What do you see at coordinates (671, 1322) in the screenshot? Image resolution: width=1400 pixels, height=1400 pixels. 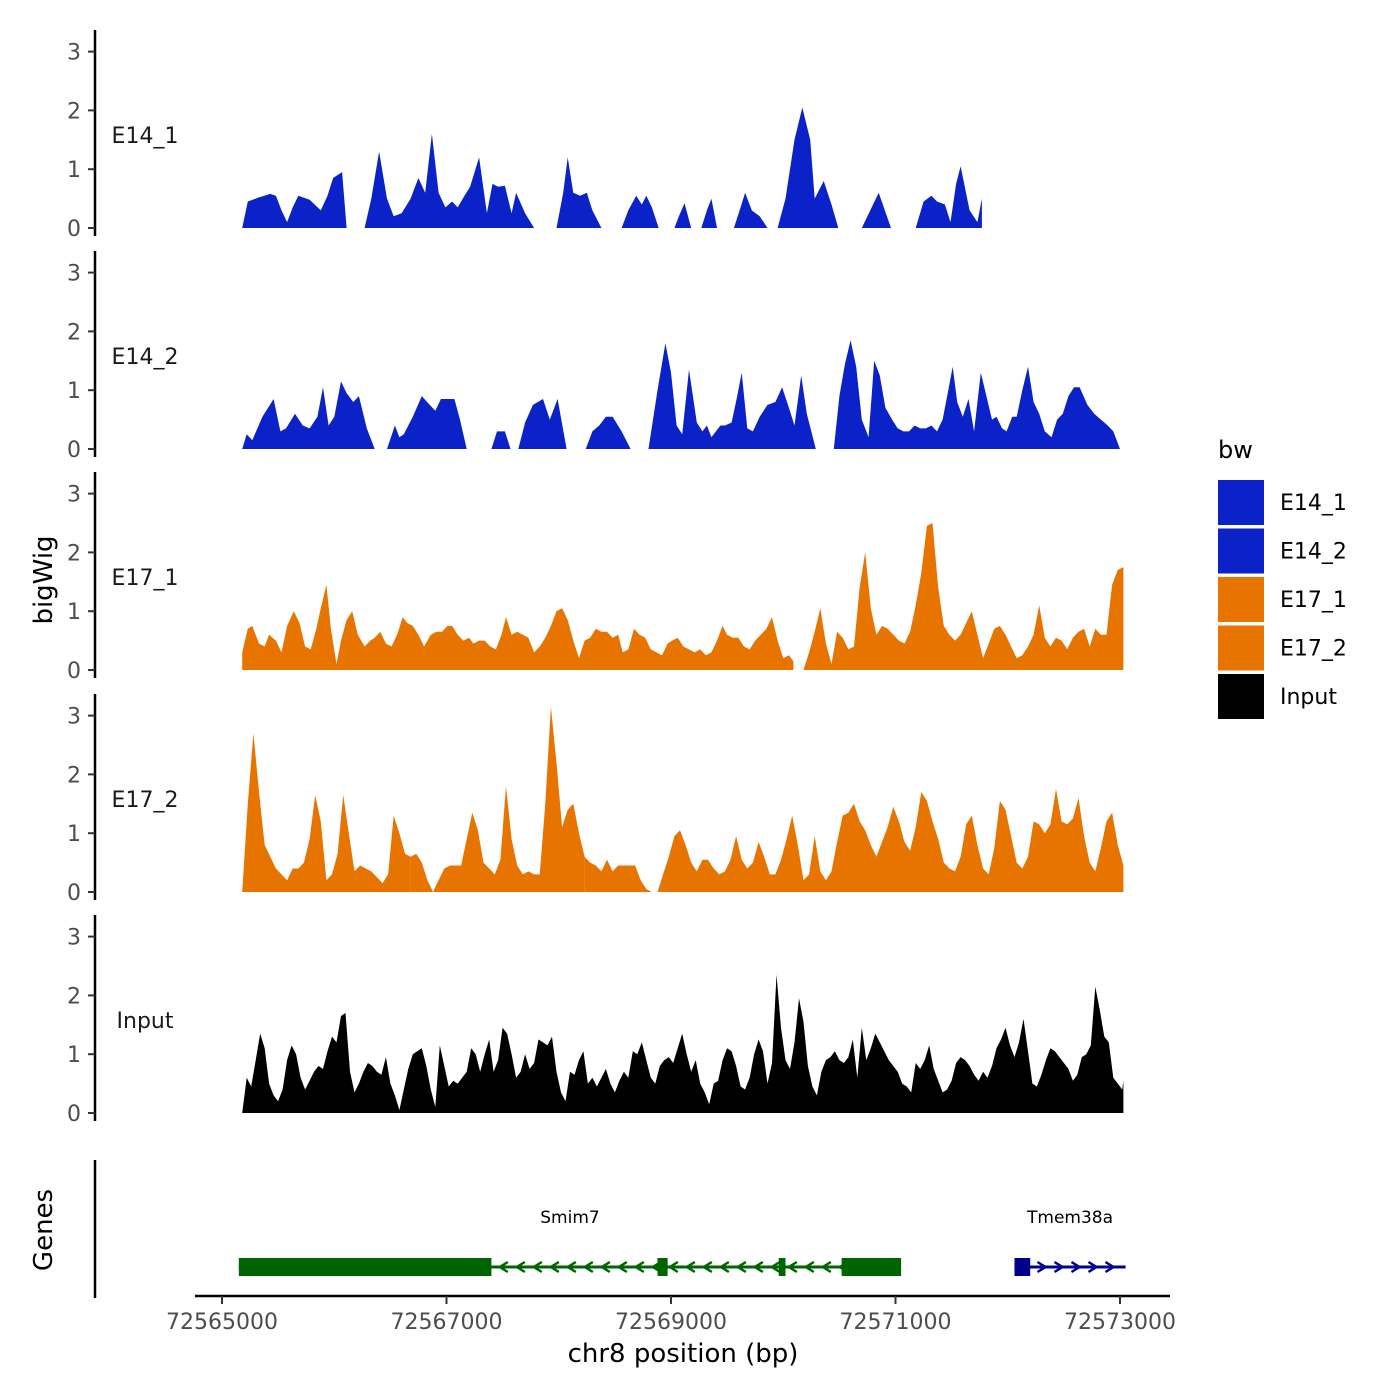 I see `x-tick-label-72569000: 72569000` at bounding box center [671, 1322].